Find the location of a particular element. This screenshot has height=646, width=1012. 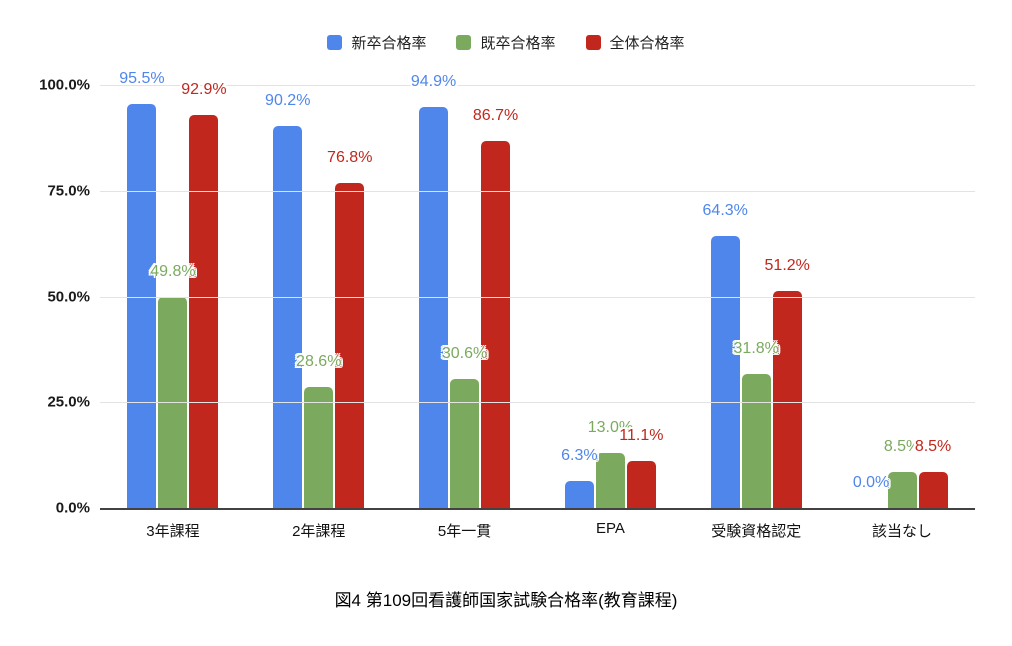

chart-legend: 新卒合格率 既卒合格率 全体合格率 is located at coordinates (506, 42).